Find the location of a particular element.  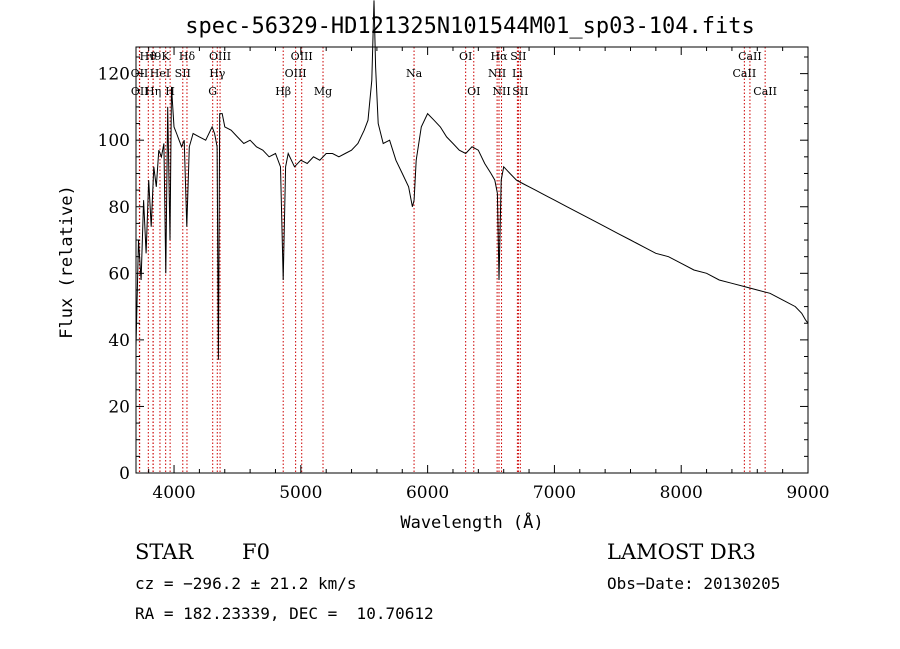

line-marker-label-1: OII is located at coordinates (140, 91).